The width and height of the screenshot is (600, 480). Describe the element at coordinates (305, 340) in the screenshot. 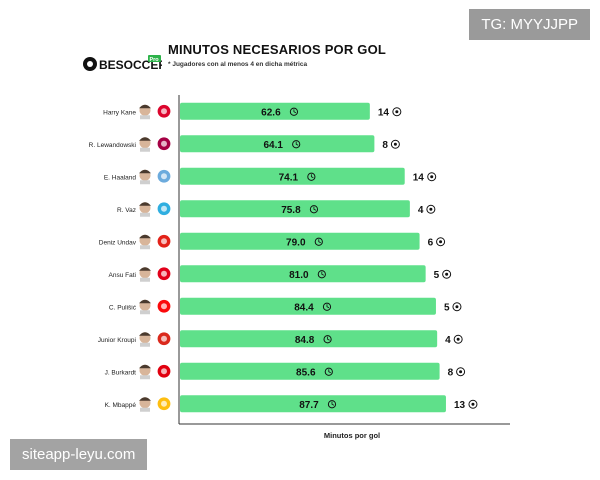

I see `bar-value-label: 84.8` at that location.